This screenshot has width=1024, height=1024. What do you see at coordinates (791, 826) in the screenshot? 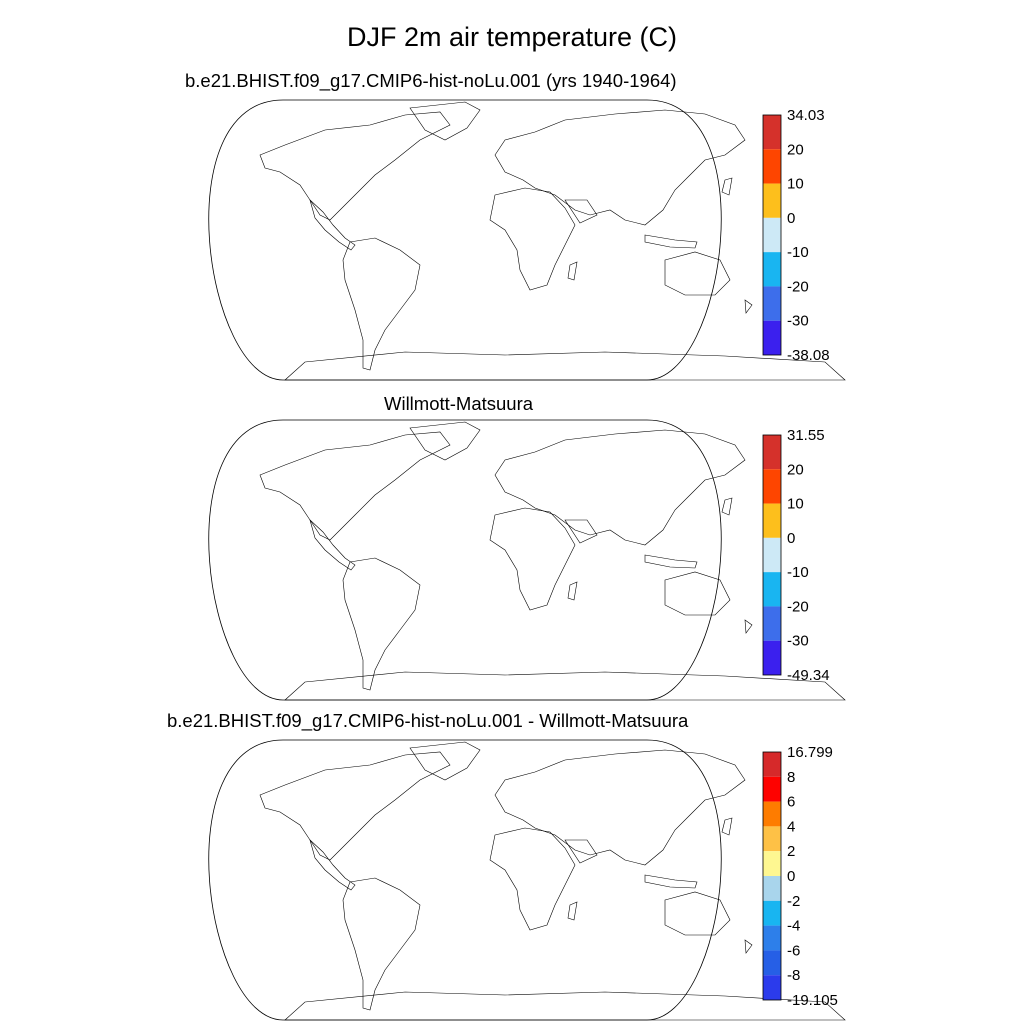
I see `colorbar-label: 4` at bounding box center [791, 826].